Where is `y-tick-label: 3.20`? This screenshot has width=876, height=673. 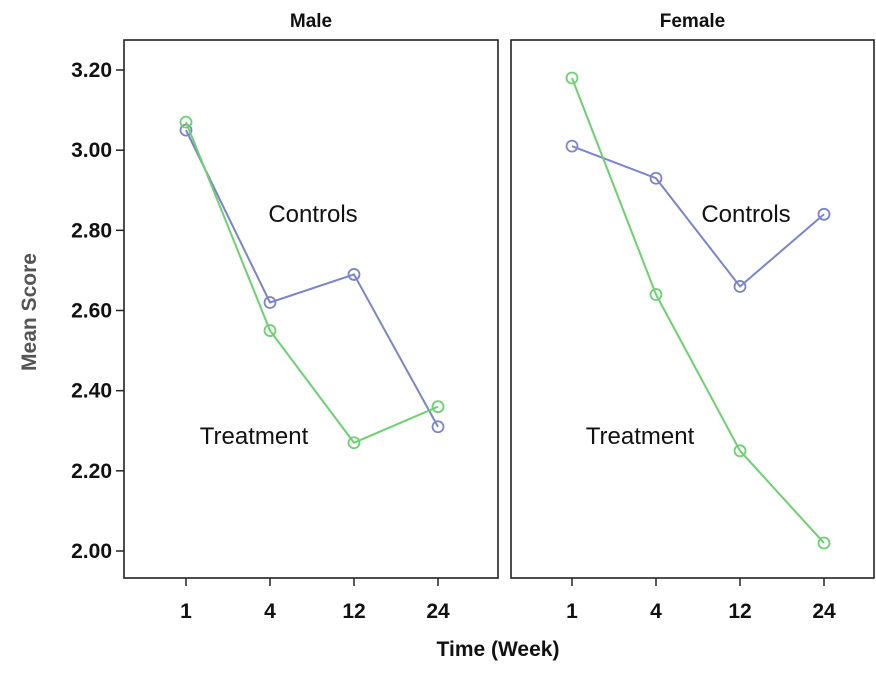
y-tick-label: 3.20 is located at coordinates (91, 70).